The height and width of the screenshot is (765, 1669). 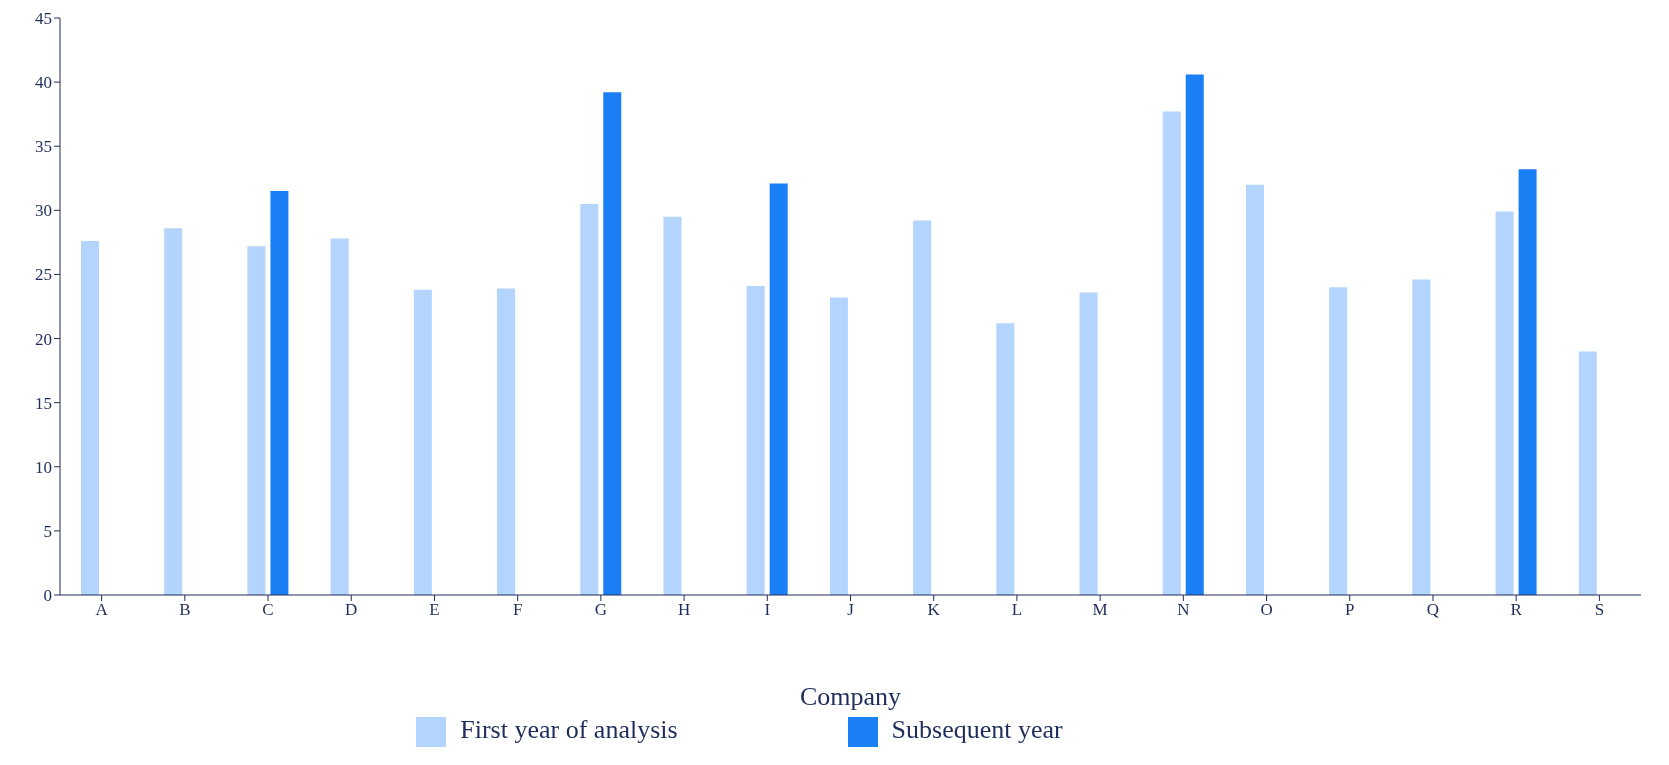 What do you see at coordinates (1433, 610) in the screenshot?
I see `x-tick-label: Q` at bounding box center [1433, 610].